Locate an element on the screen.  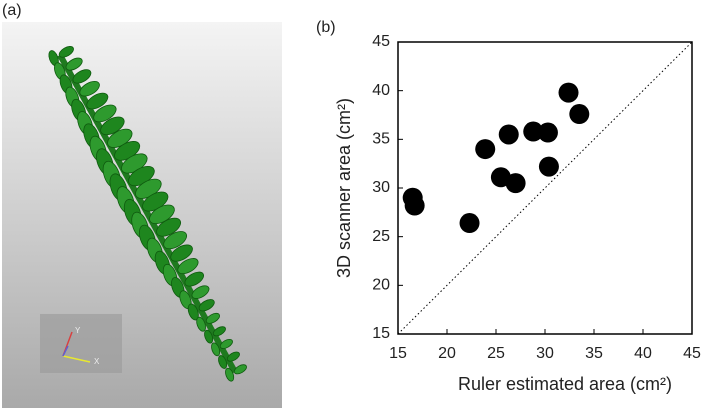
y-tick-label: 40 is located at coordinates (381, 90).